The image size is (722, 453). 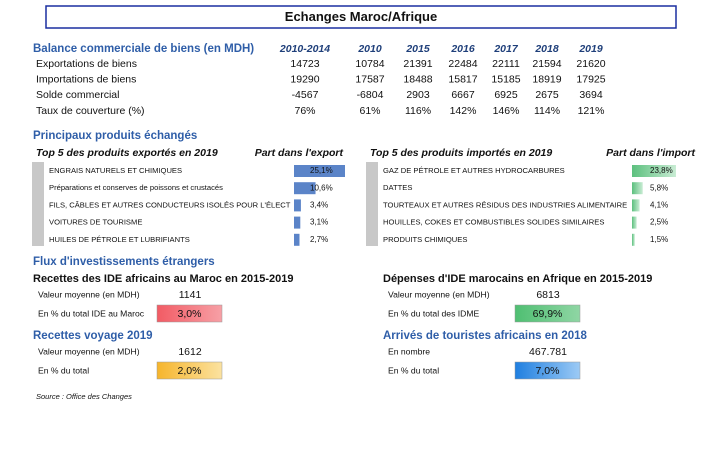 What do you see at coordinates (319, 222) in the screenshot?
I see `share-label: 3,1%` at bounding box center [319, 222].